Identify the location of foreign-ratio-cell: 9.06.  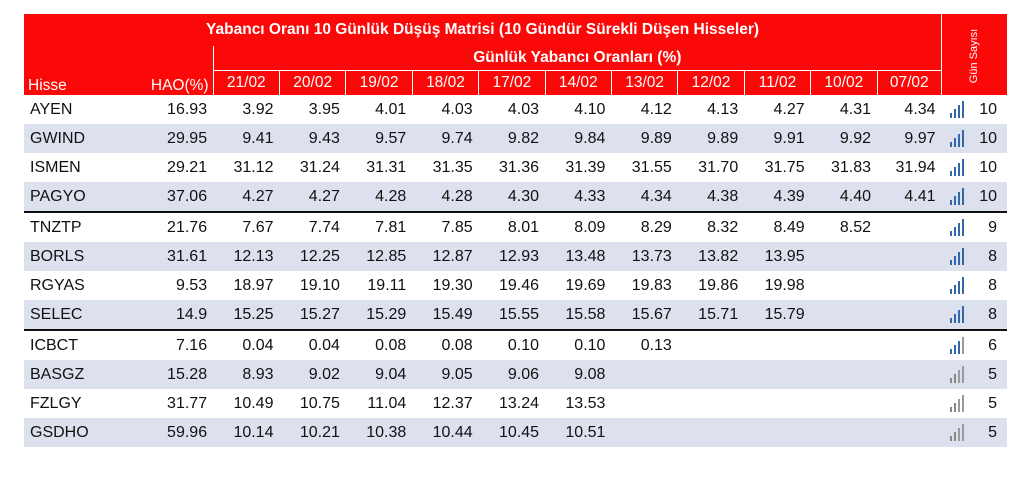
(512, 374).